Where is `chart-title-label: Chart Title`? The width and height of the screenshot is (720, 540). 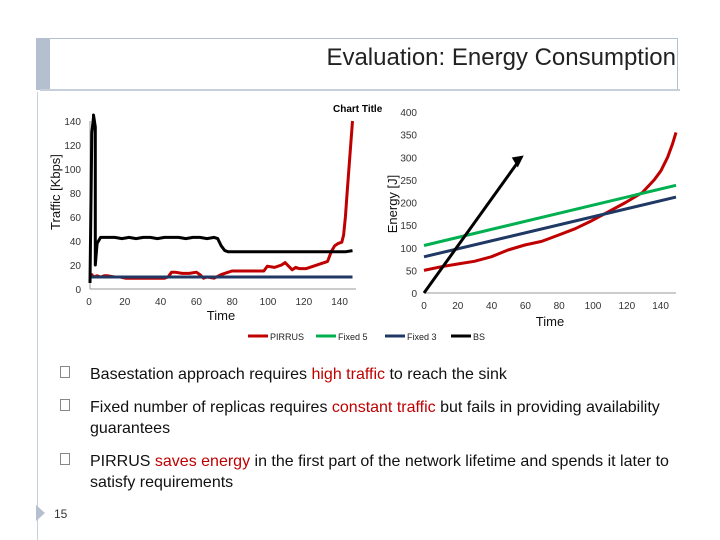
chart-title-label: Chart Title is located at coordinates (358, 109).